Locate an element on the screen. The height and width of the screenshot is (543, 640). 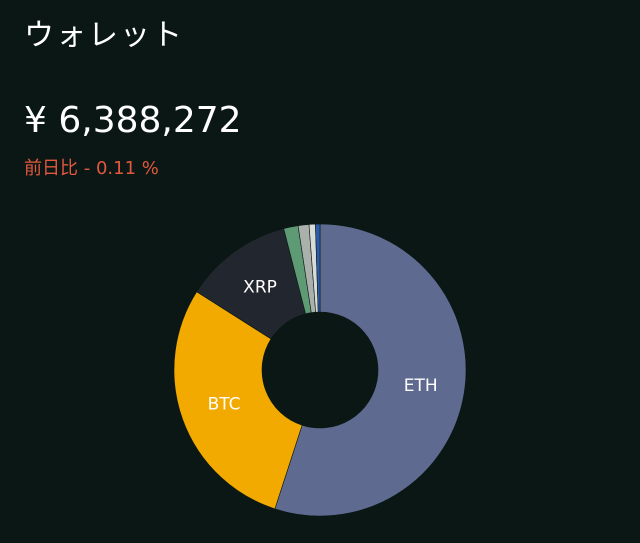
total-amount: ¥ 6,388,272 is located at coordinates (133, 120).